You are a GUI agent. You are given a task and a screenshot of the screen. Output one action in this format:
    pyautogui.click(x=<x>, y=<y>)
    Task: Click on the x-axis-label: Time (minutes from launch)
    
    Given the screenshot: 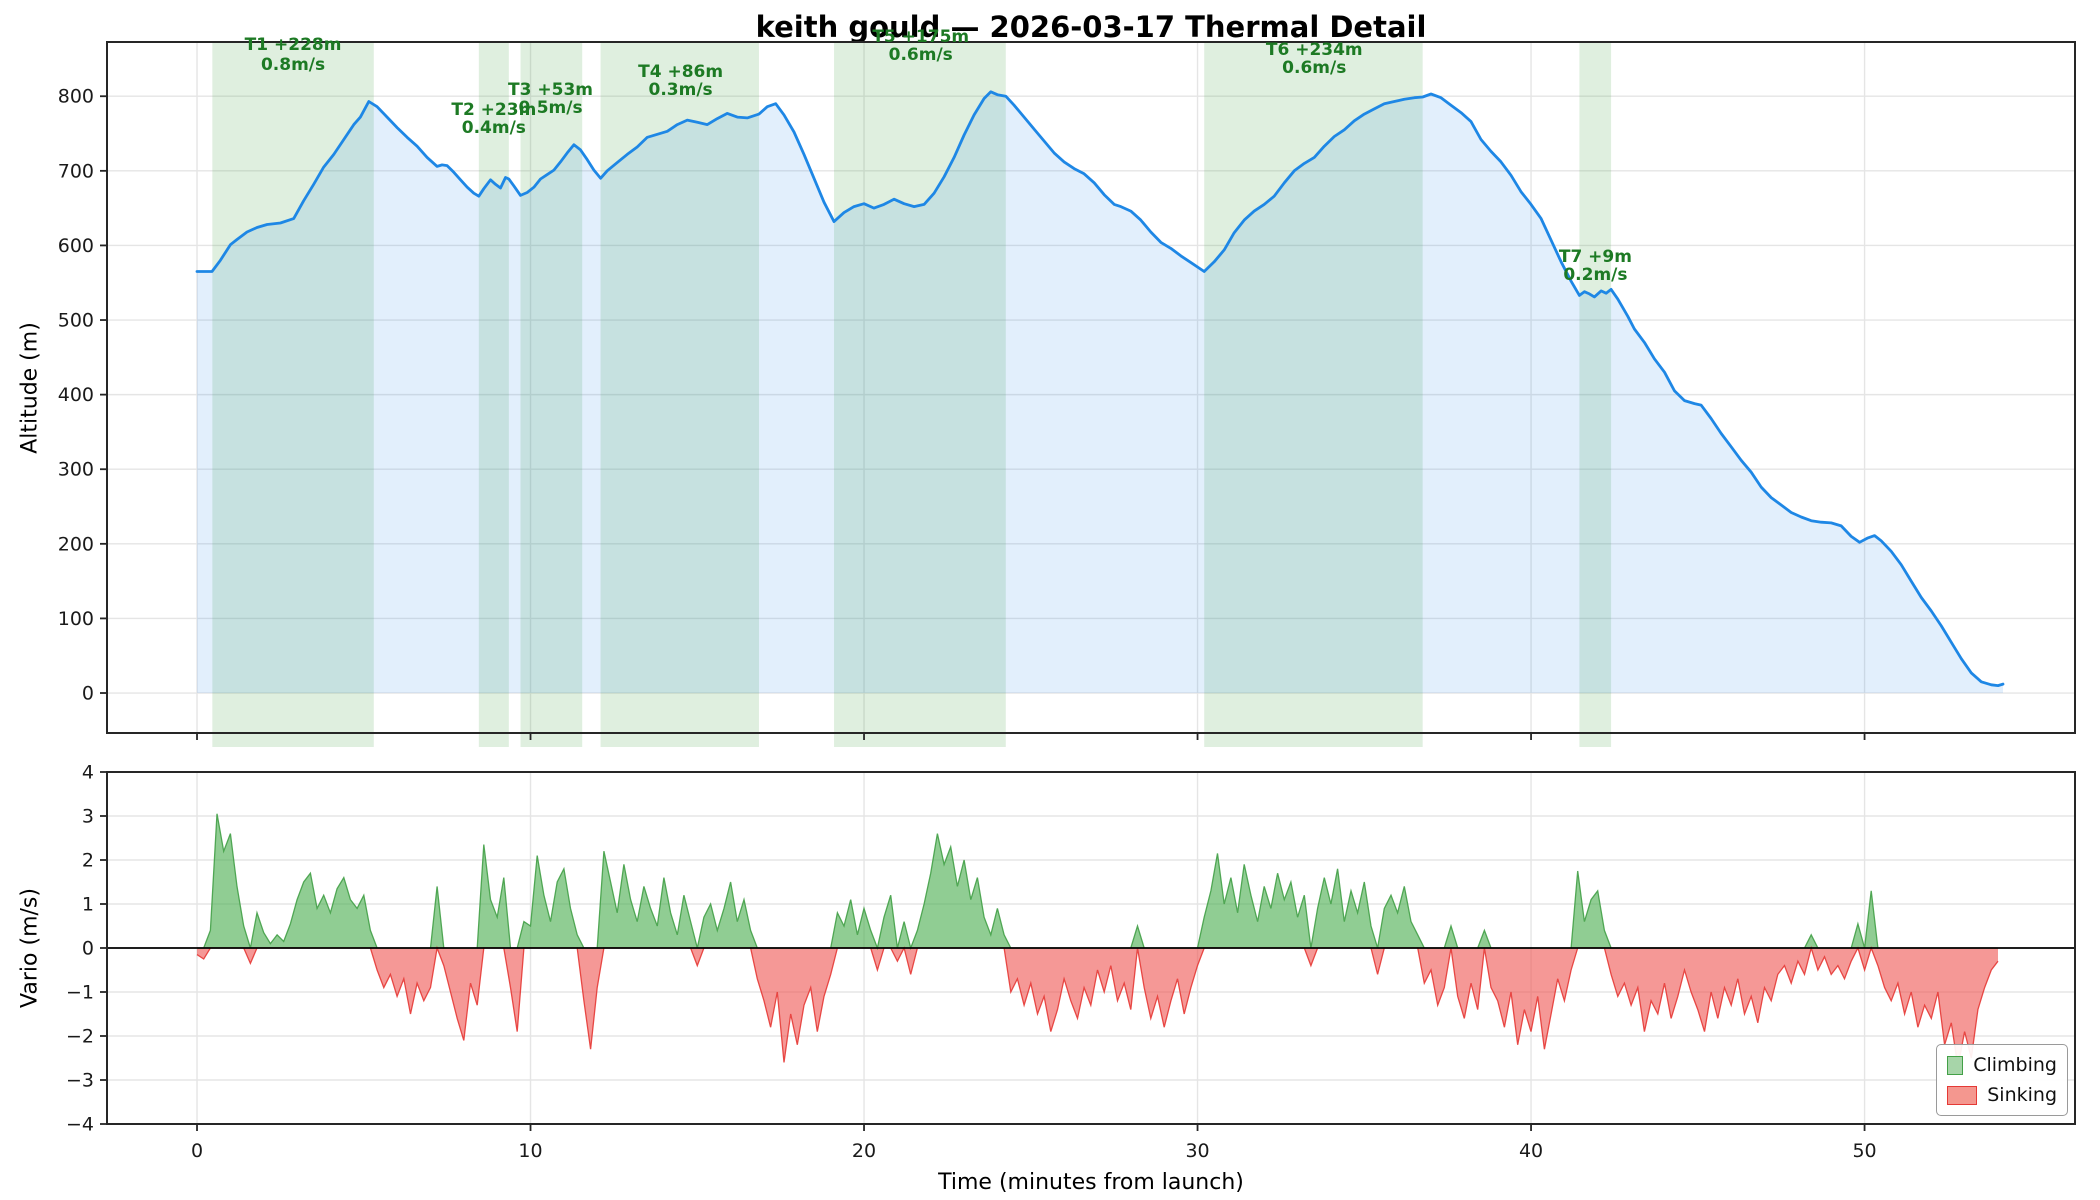 What is the action you would take?
    pyautogui.click(x=1091, y=1182)
    